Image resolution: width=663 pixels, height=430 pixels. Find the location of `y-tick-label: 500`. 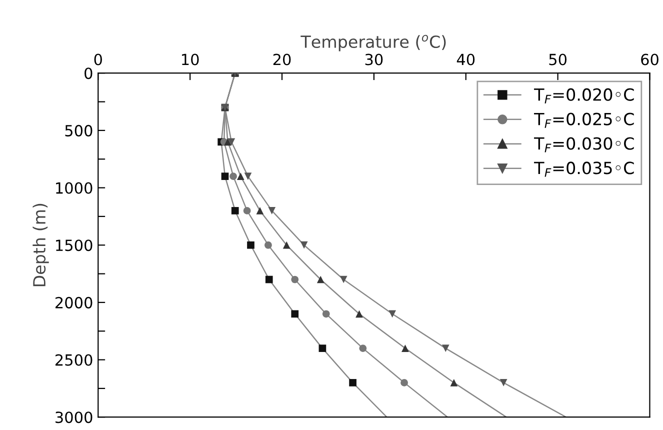

y-tick-label: 500 is located at coordinates (78, 130).